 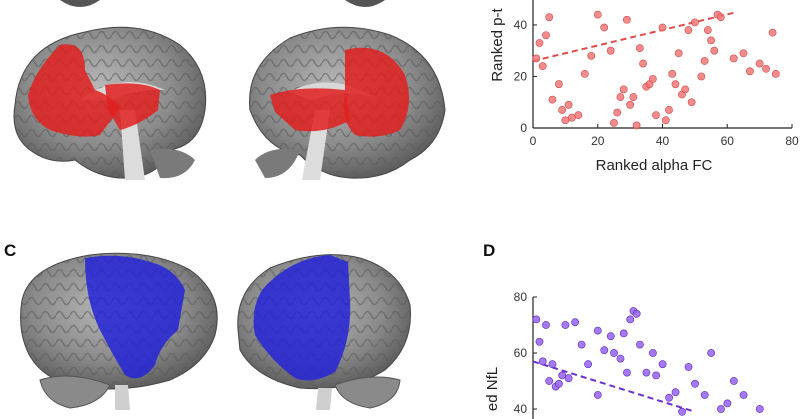 What do you see at coordinates (365, 3) in the screenshot?
I see `brain-fragment-top-right` at bounding box center [365, 3].